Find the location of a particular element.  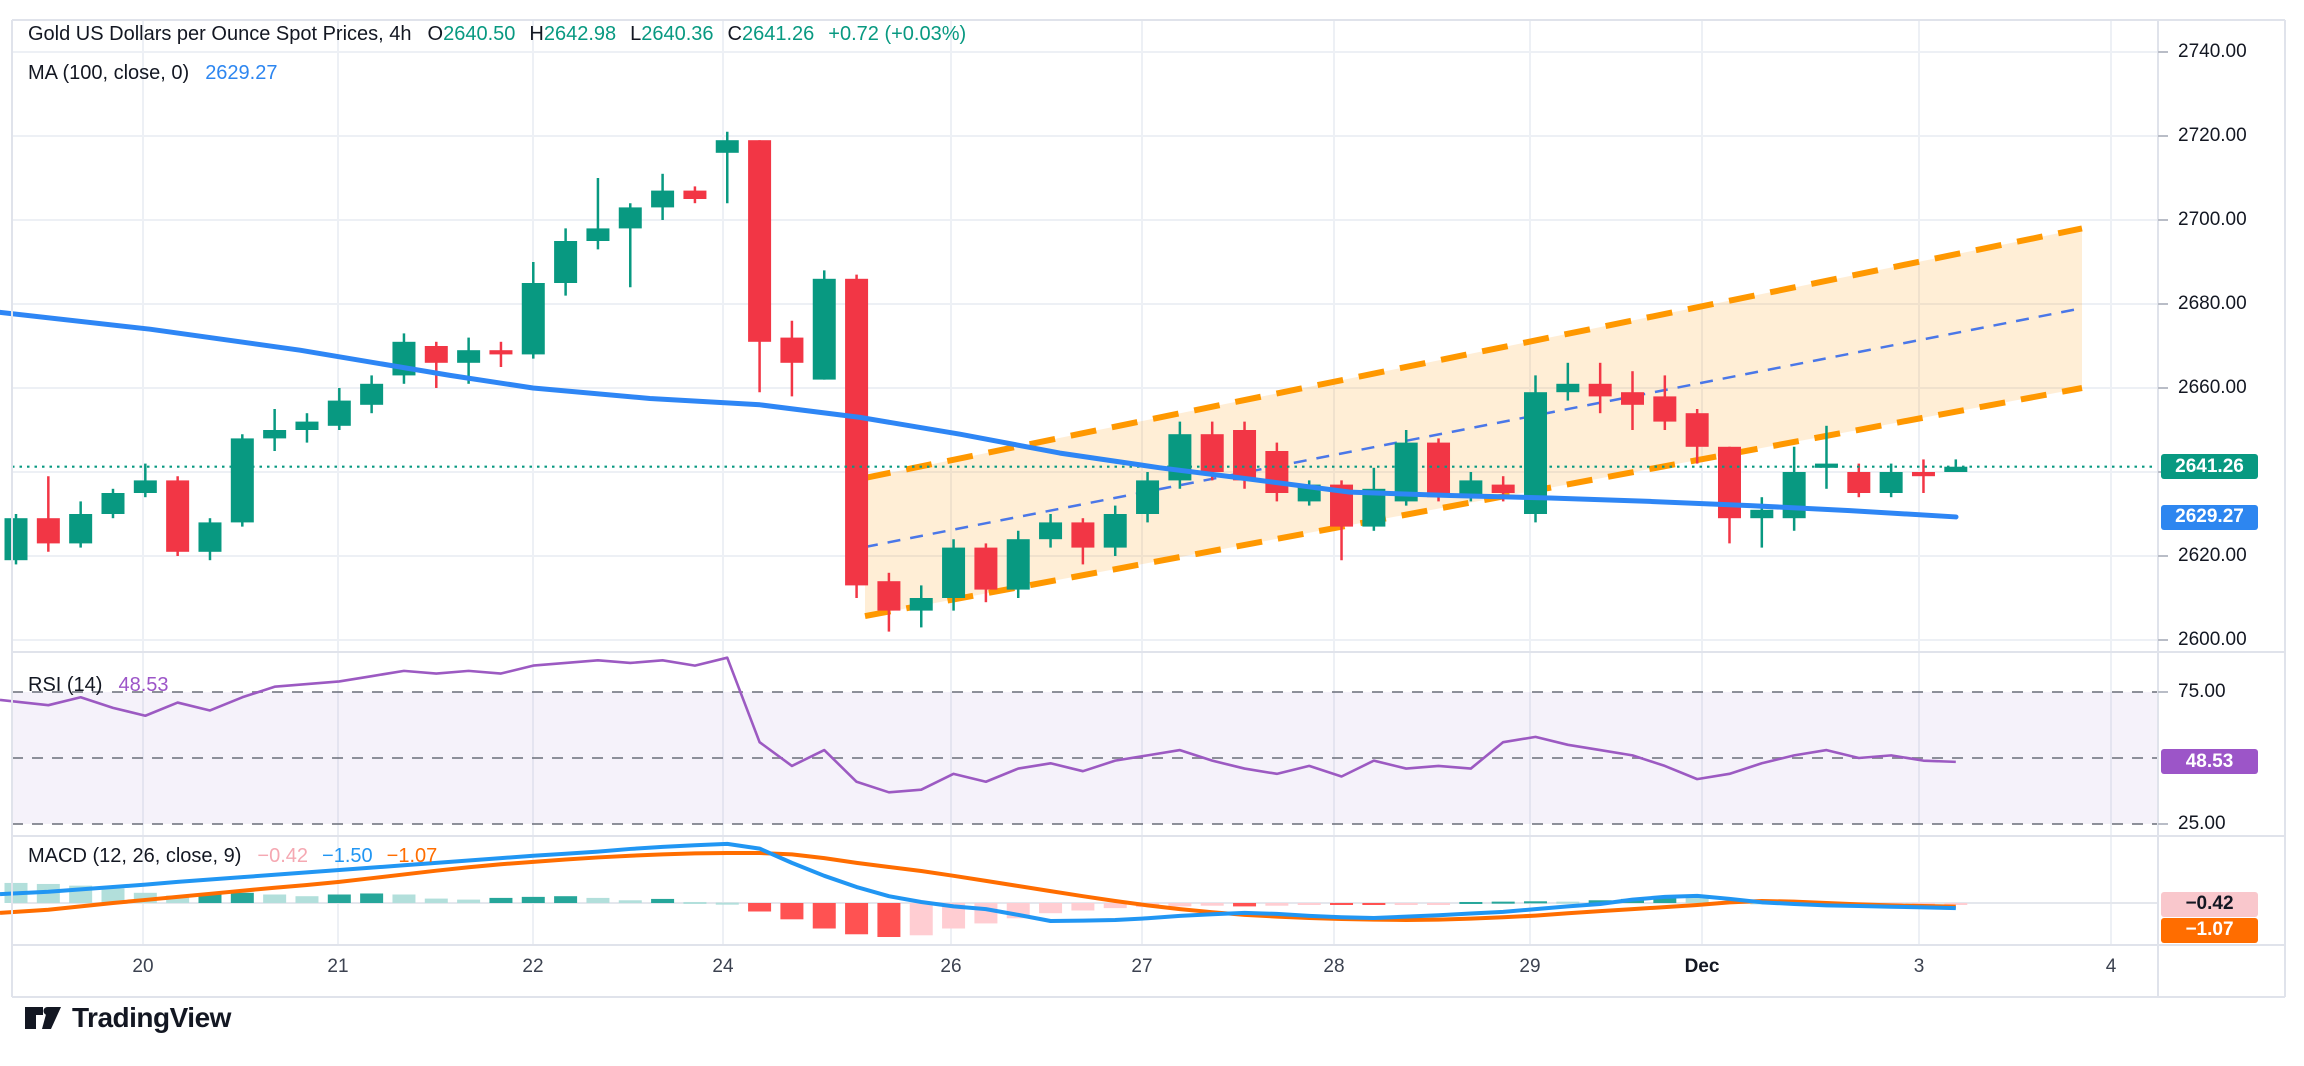

time-tick-label-20: 20 is located at coordinates (143, 966).